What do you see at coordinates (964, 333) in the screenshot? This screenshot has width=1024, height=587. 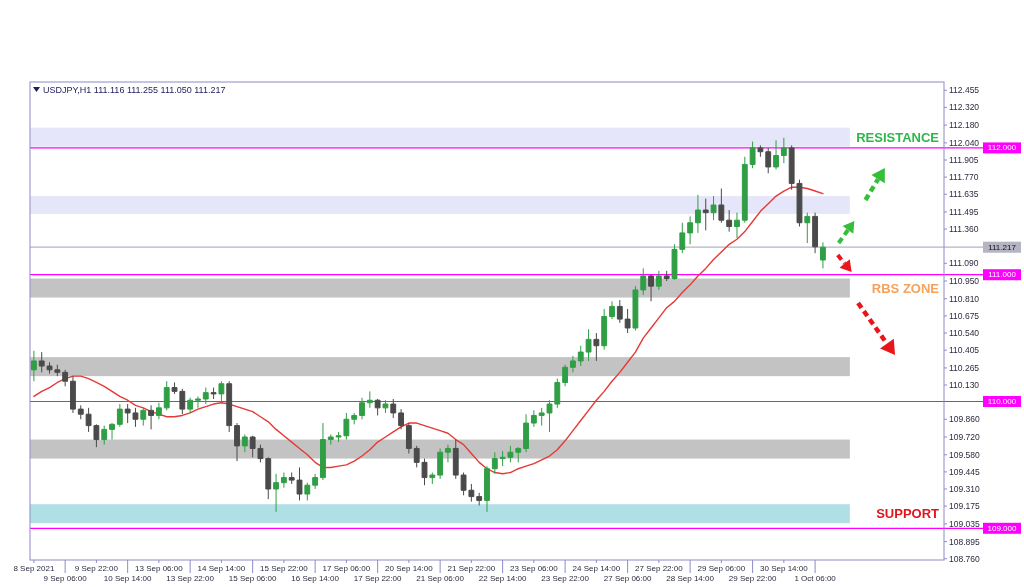 I see `y-tick-label: 110.540` at bounding box center [964, 333].